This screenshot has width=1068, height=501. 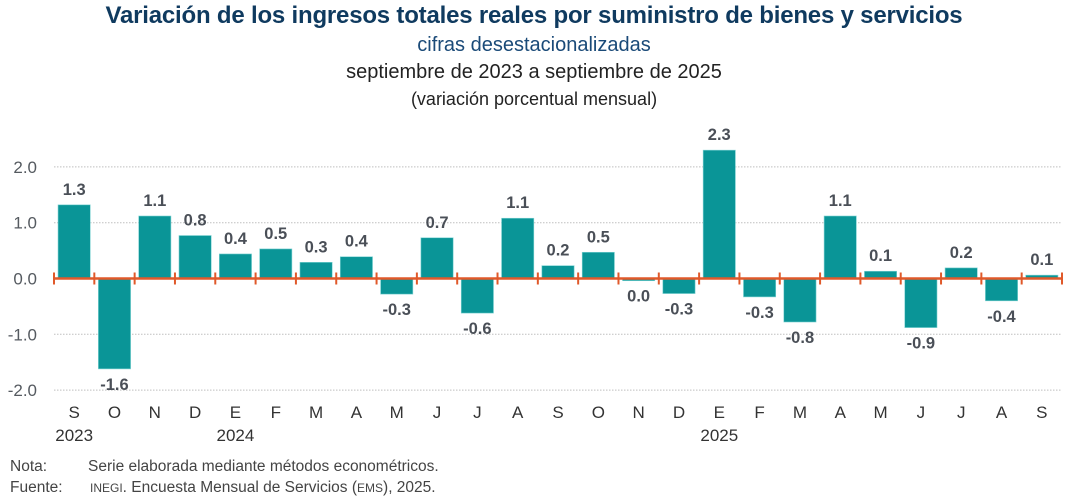 What do you see at coordinates (370, 488) in the screenshot?
I see `source-abbr: EMS` at bounding box center [370, 488].